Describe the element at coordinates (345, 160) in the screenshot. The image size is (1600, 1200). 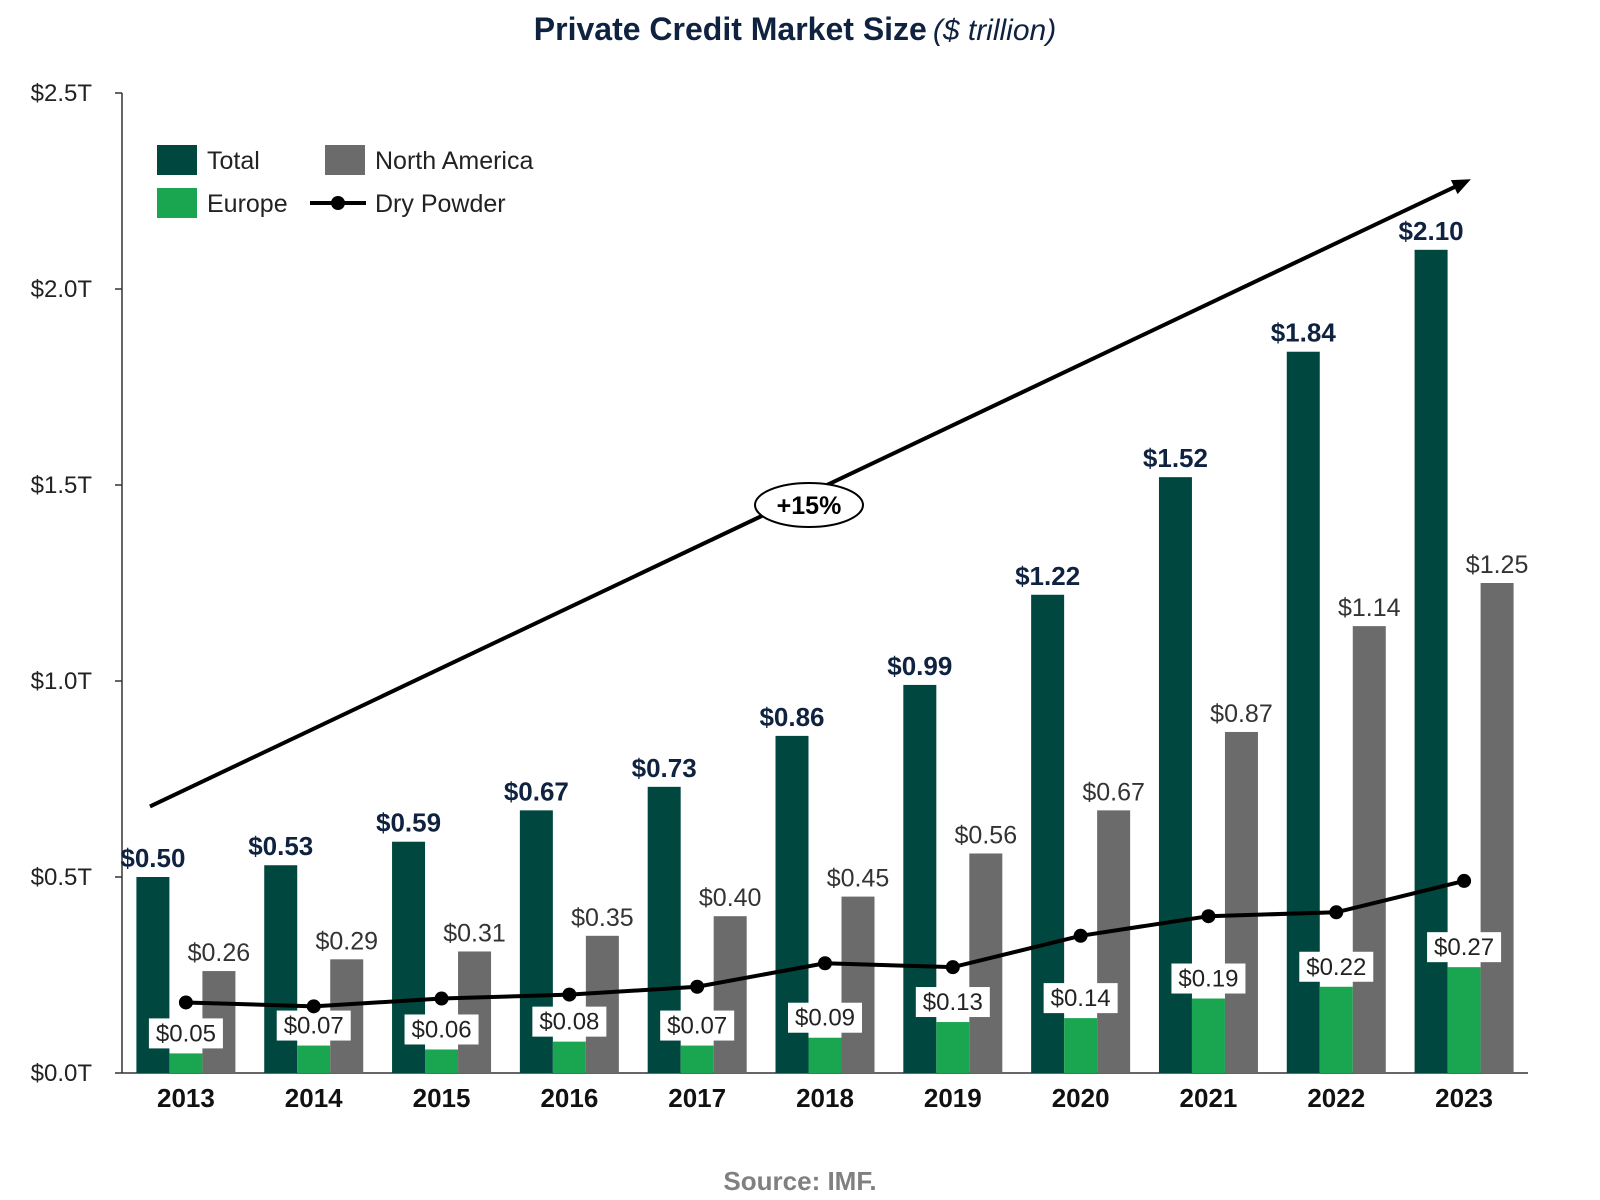
I see `legend-swatch-north-america` at that location.